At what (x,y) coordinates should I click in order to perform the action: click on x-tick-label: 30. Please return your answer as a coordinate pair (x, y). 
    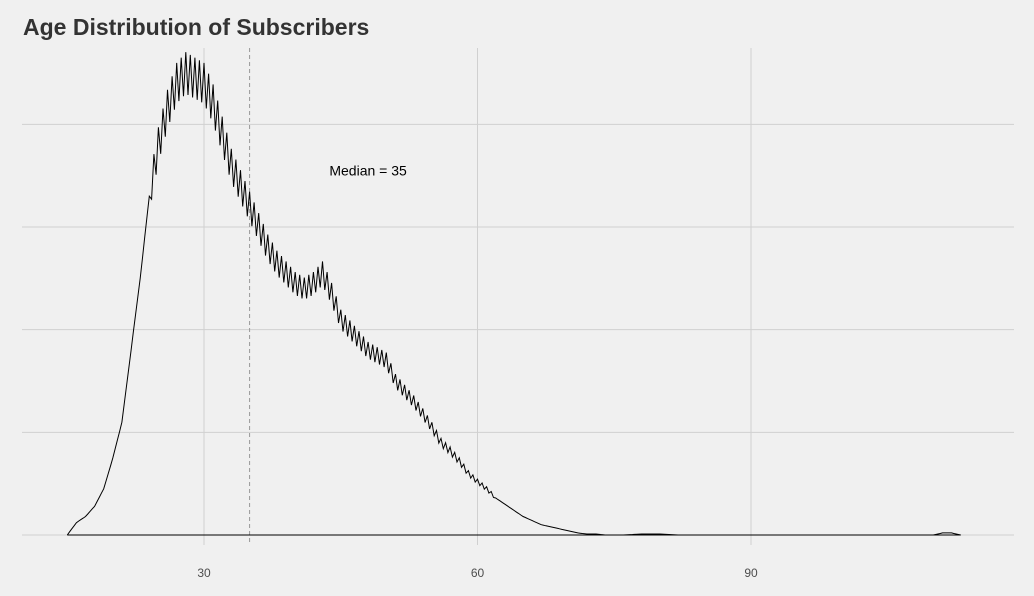
    Looking at the image, I should click on (204, 573).